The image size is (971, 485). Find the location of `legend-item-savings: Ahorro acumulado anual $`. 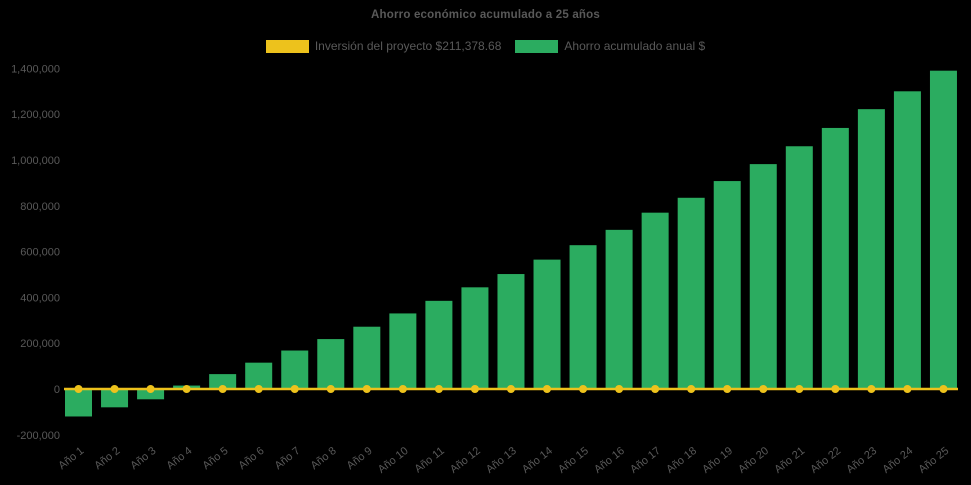

legend-item-savings: Ahorro acumulado anual $ is located at coordinates (610, 46).